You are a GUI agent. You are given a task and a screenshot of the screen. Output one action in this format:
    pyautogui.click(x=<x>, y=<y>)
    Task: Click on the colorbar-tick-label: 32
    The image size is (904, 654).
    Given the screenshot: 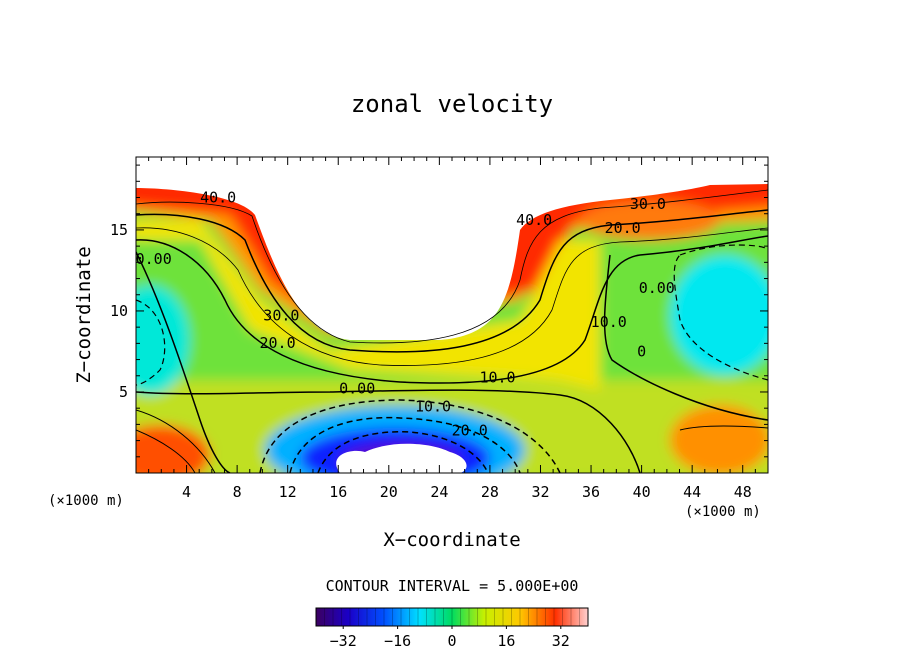 What is the action you would take?
    pyautogui.click(x=561, y=641)
    